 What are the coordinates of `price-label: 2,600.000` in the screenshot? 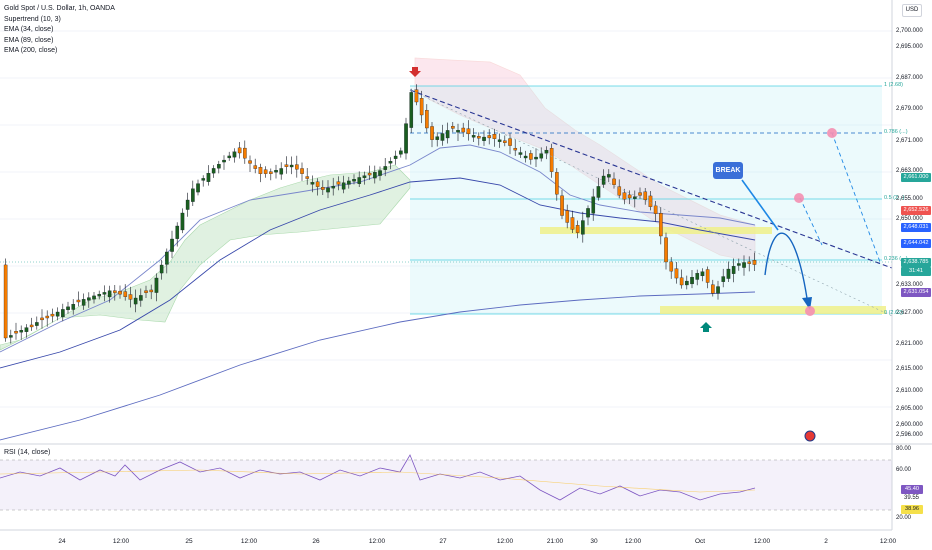 It's located at (909, 425).